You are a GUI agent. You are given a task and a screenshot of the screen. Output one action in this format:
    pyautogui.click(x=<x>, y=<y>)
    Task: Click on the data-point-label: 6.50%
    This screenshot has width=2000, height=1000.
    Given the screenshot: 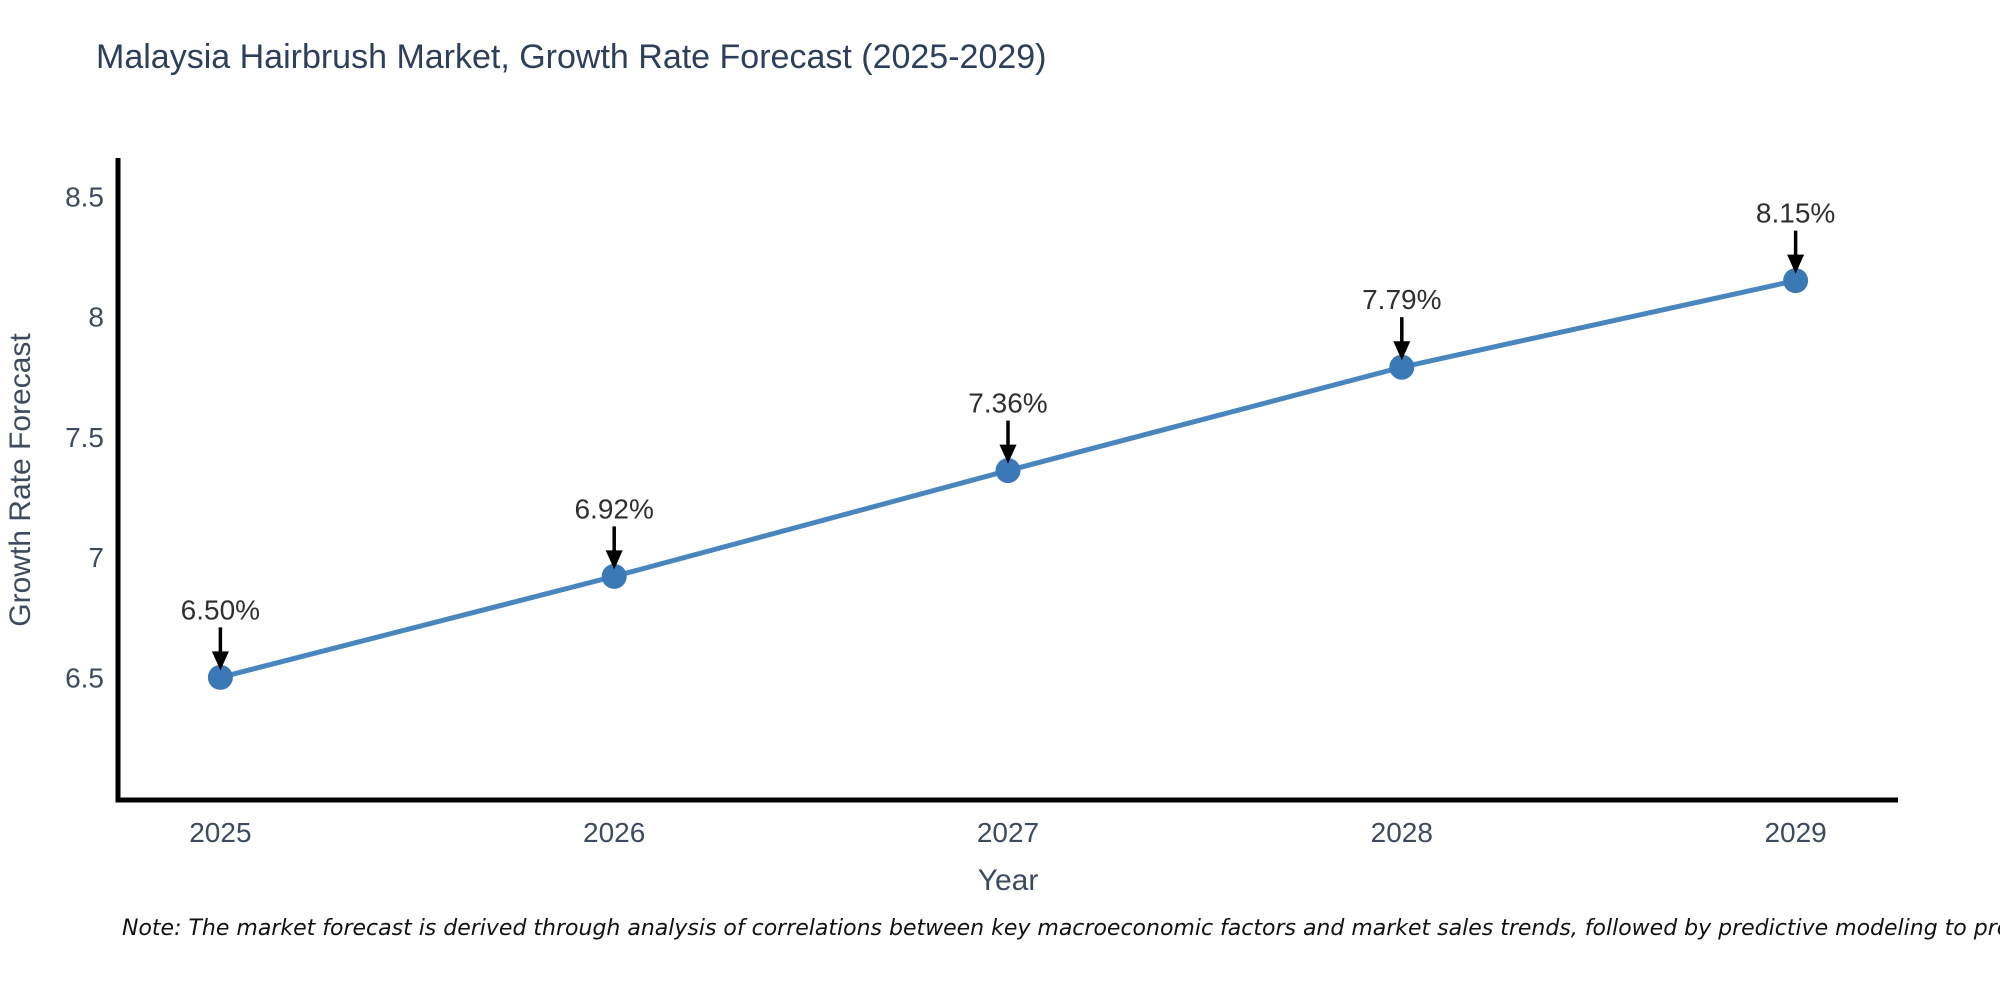 What is the action you would take?
    pyautogui.click(x=220, y=609)
    